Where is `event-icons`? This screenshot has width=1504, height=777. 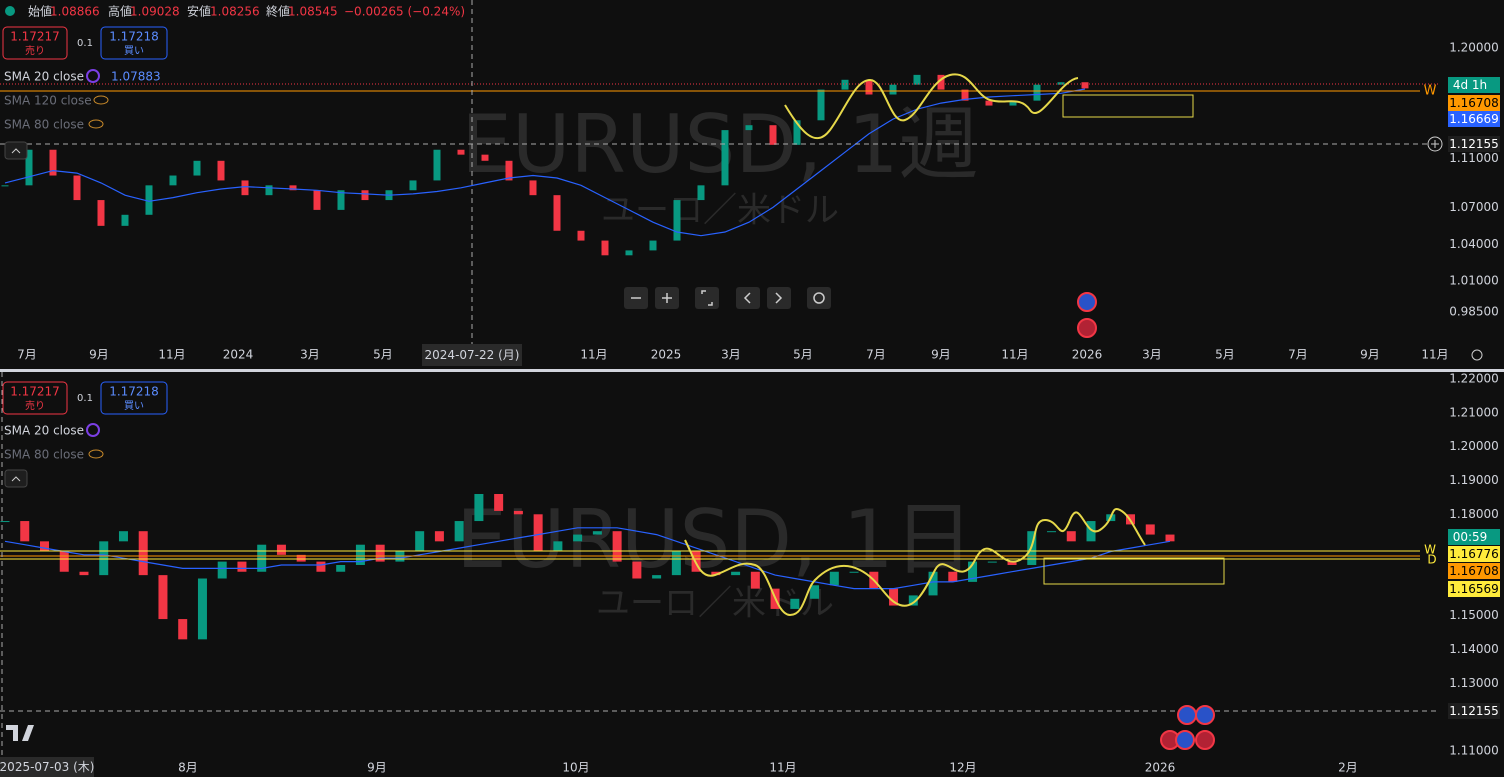
event-icons is located at coordinates (1146, 521).